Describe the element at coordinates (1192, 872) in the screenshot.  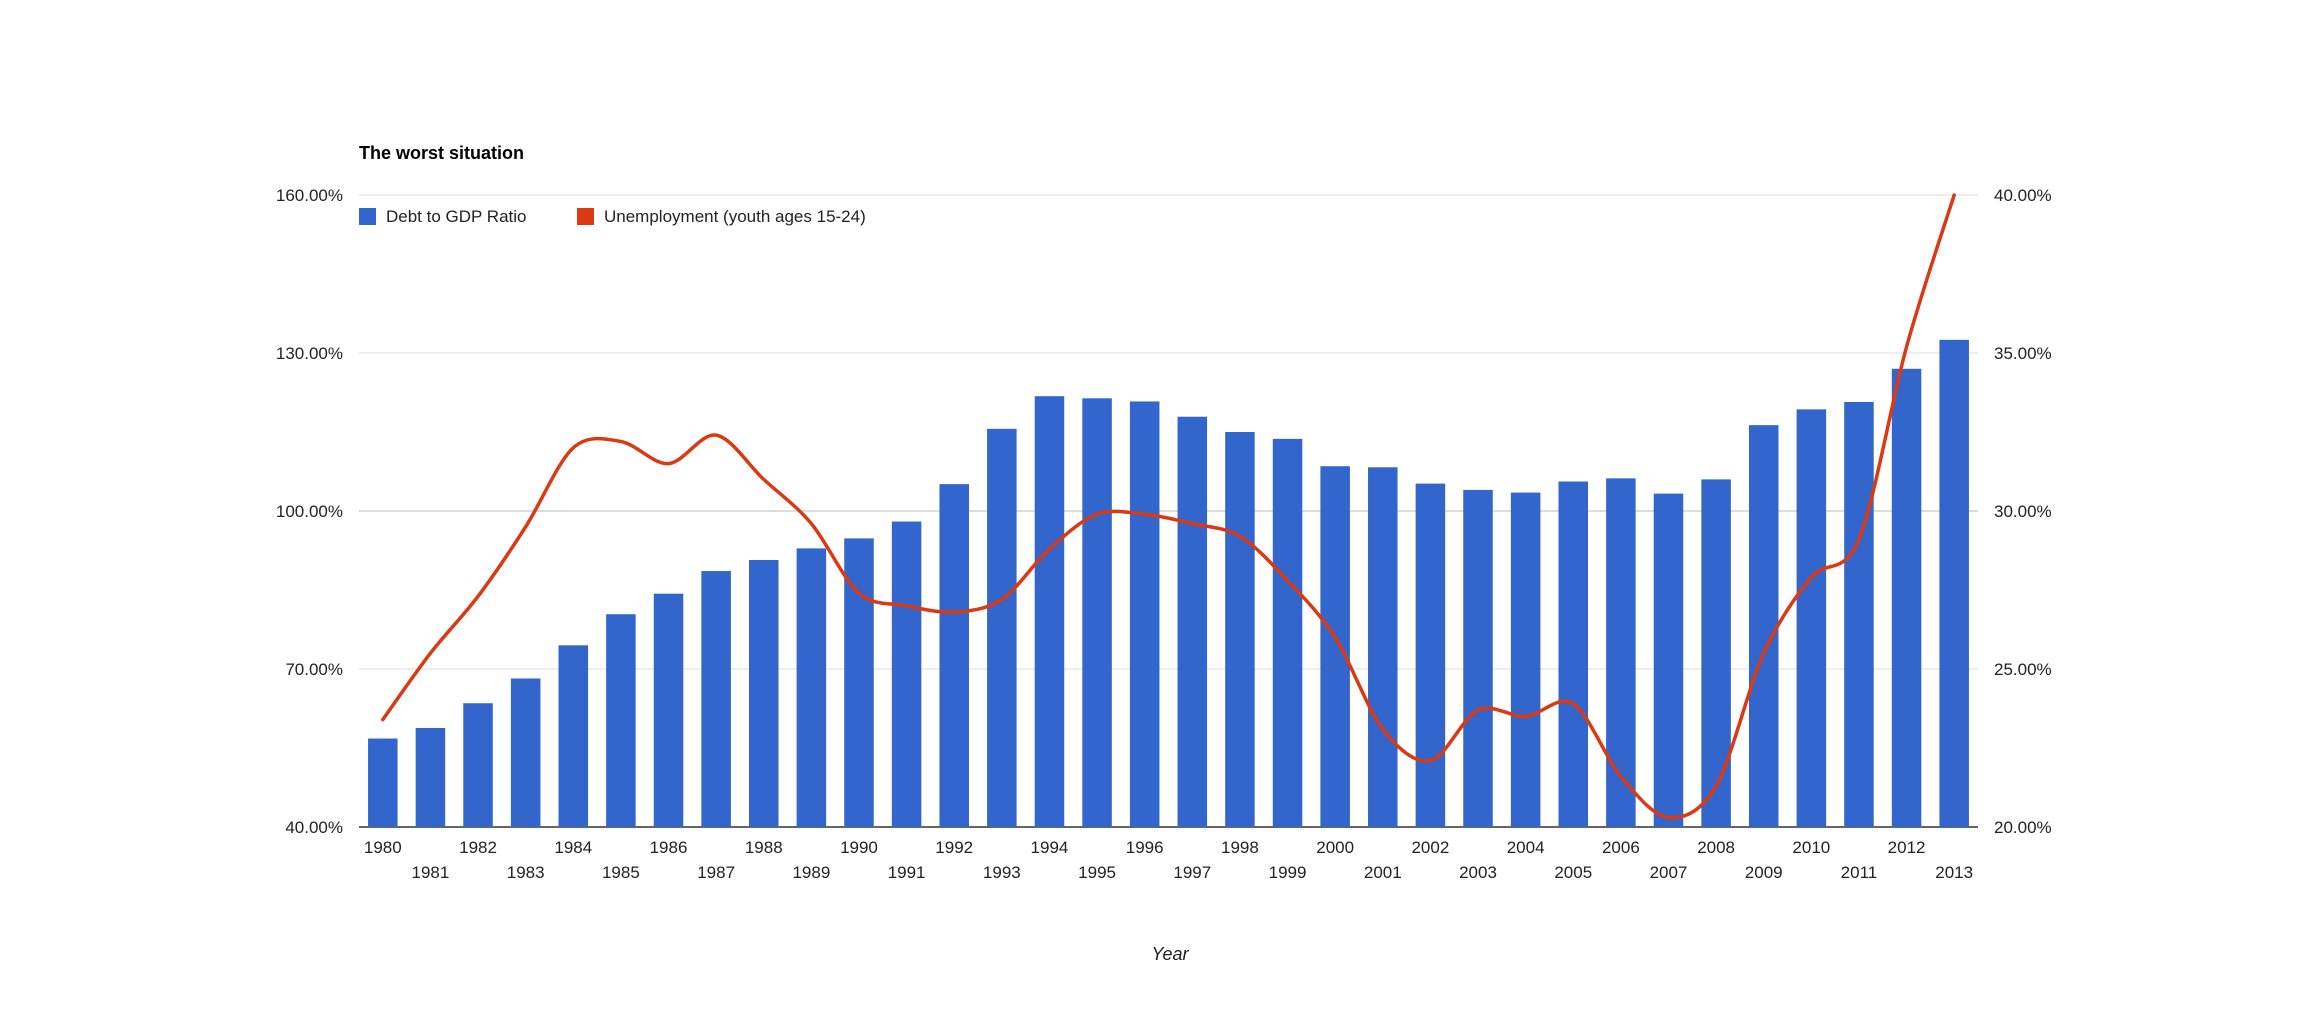
I see `x-axis-tick-label: 1997` at that location.